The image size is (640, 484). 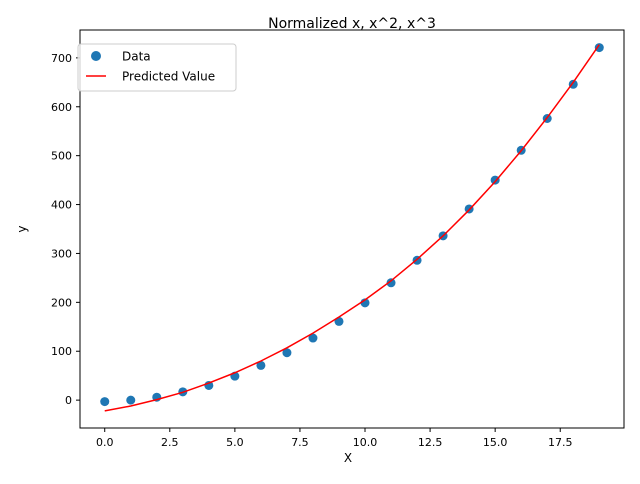 I want to click on y-tick-label: 100, so click(x=61, y=351).